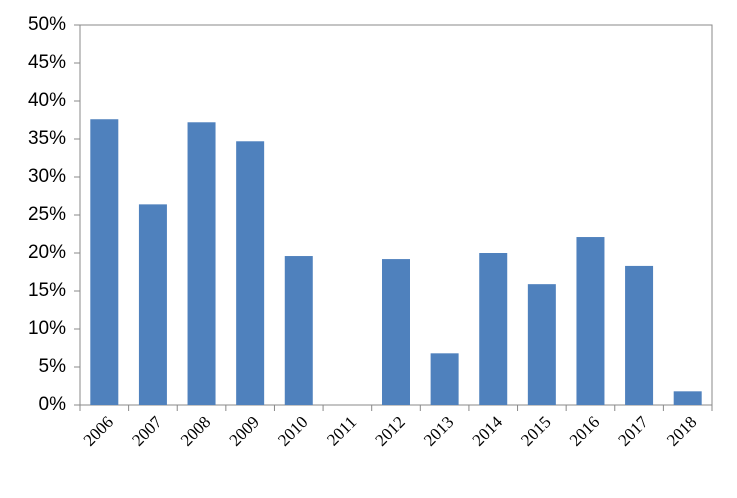  What do you see at coordinates (341, 430) in the screenshot?
I see `x-tick-label: 2011` at bounding box center [341, 430].